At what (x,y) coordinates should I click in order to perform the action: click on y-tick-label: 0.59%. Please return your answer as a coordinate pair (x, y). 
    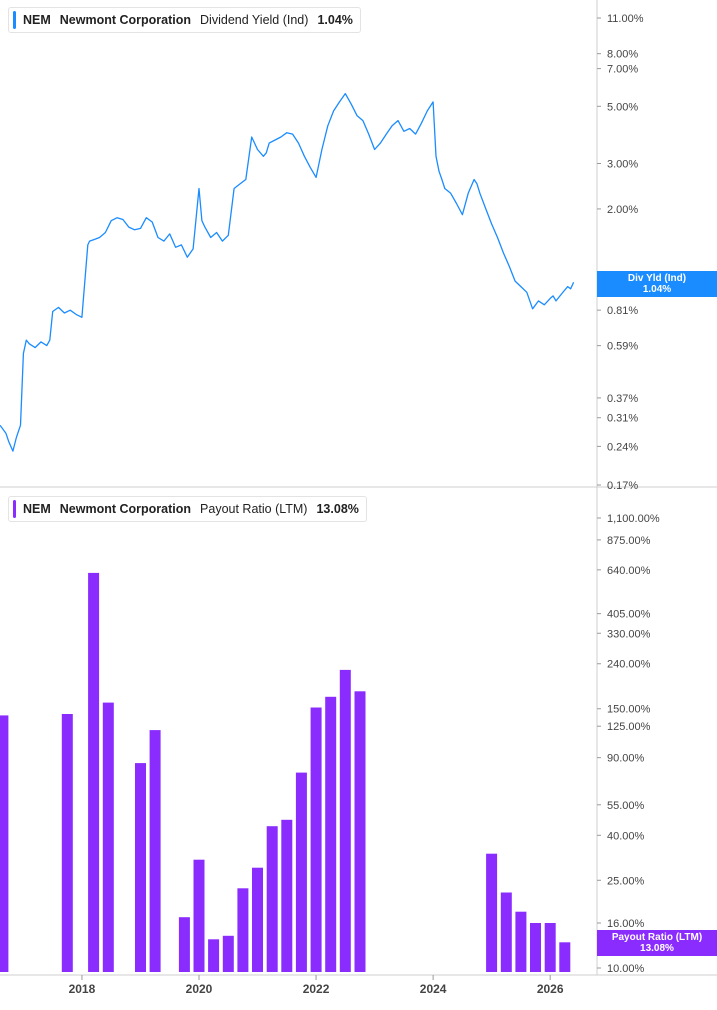
    Looking at the image, I should click on (622, 347).